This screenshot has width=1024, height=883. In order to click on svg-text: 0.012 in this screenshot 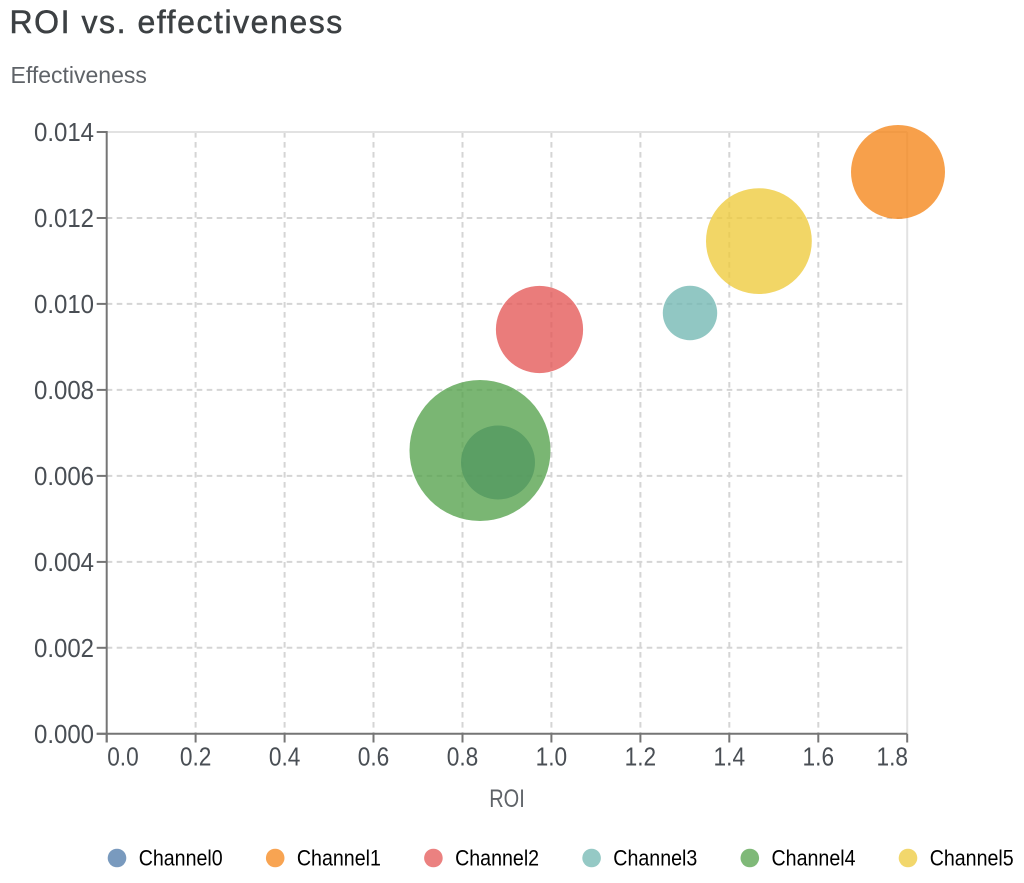, I will do `click(64, 219)`.